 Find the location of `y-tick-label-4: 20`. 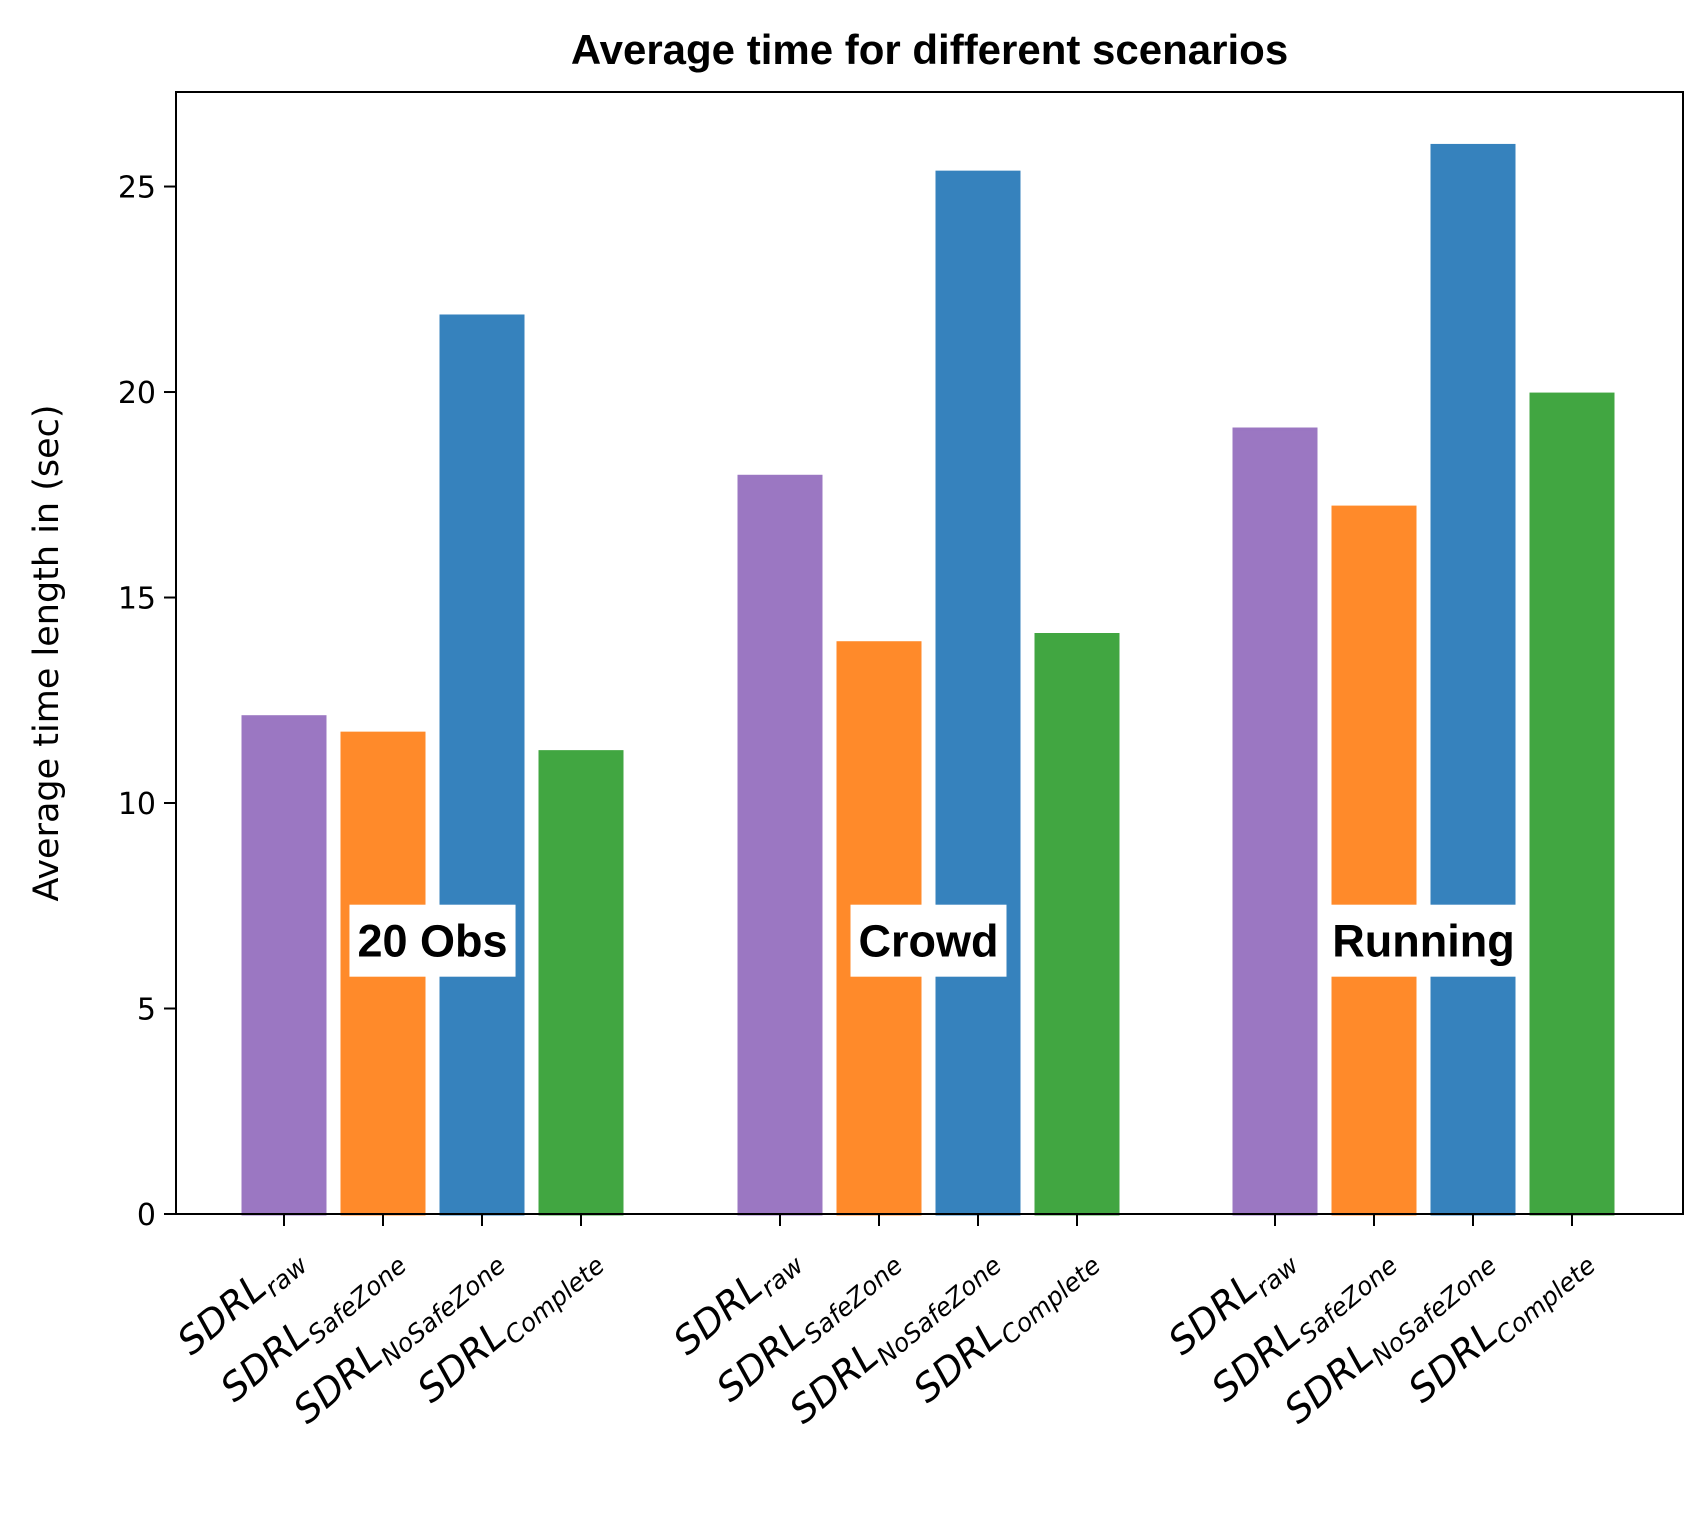

y-tick-label-4: 20 is located at coordinates (137, 393).